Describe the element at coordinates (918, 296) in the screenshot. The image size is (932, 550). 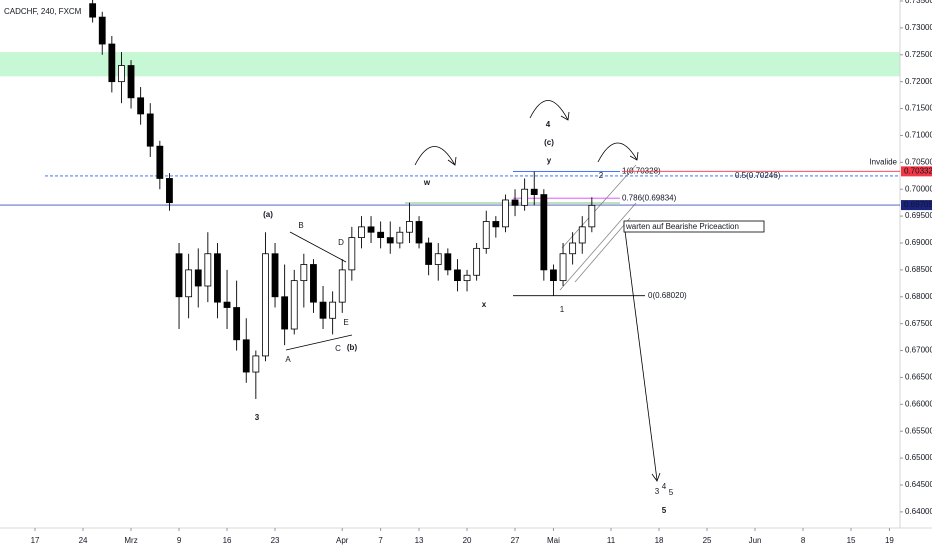
I see `y-tick-label: 0.68000` at that location.